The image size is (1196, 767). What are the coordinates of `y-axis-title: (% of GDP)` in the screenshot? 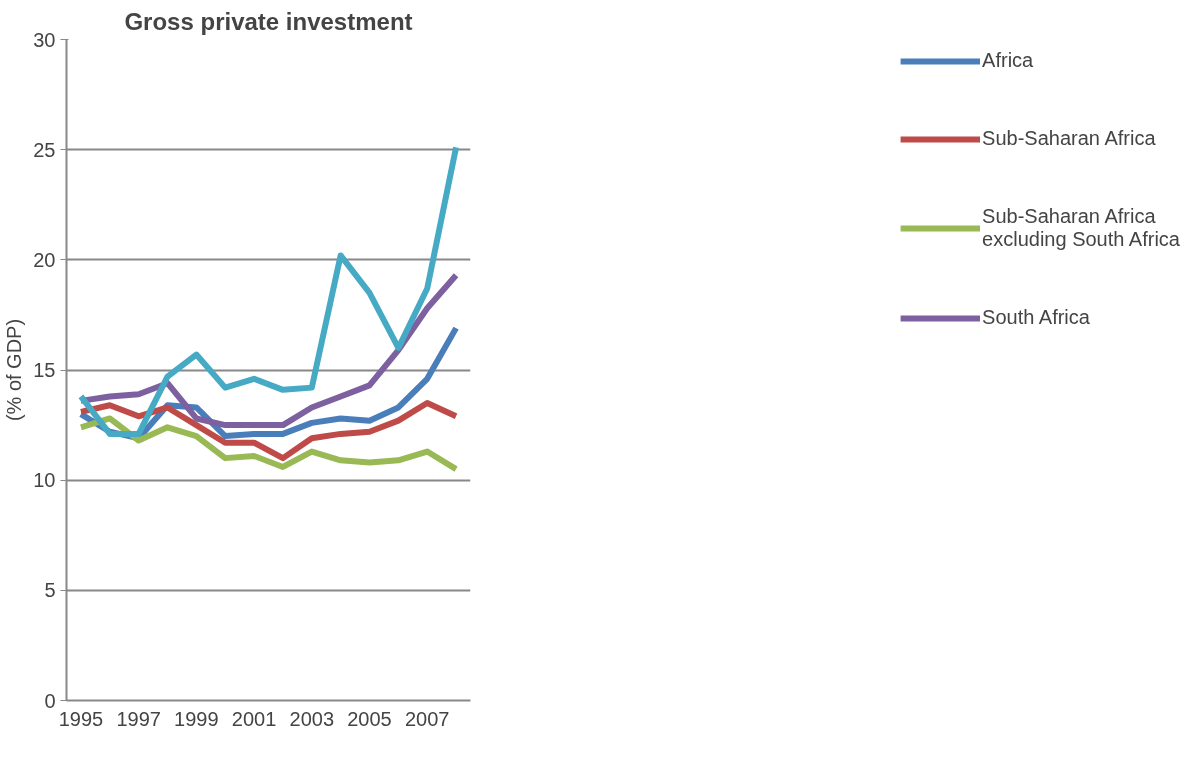 It's located at (14, 370).